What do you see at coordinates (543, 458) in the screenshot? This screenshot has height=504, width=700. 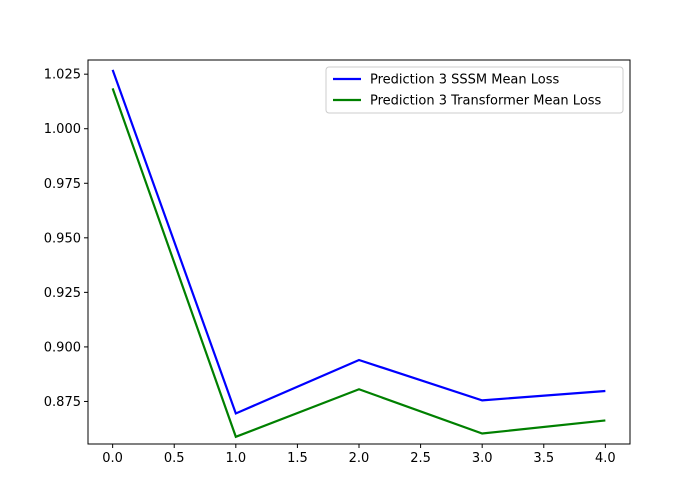 I see `x-tick-label: 3.5` at bounding box center [543, 458].